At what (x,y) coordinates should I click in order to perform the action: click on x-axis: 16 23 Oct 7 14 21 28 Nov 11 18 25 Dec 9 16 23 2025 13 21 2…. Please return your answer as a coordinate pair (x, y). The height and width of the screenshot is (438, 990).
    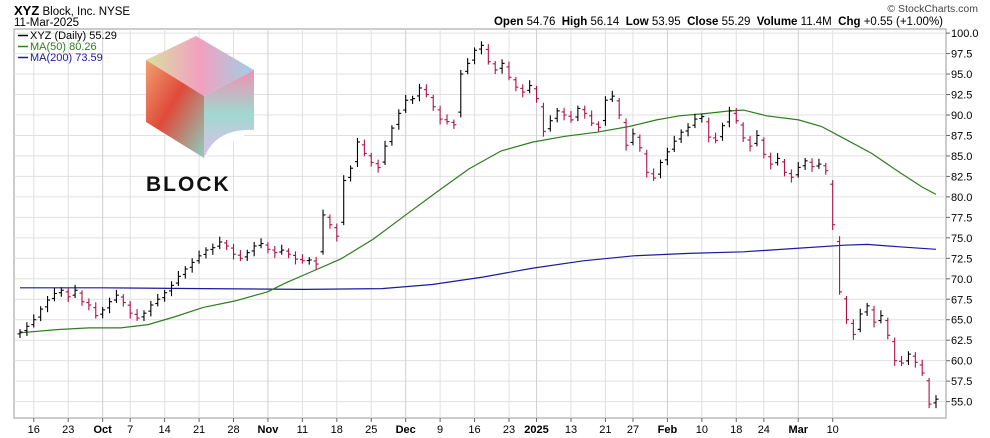
    Looking at the image, I should click on (433, 427).